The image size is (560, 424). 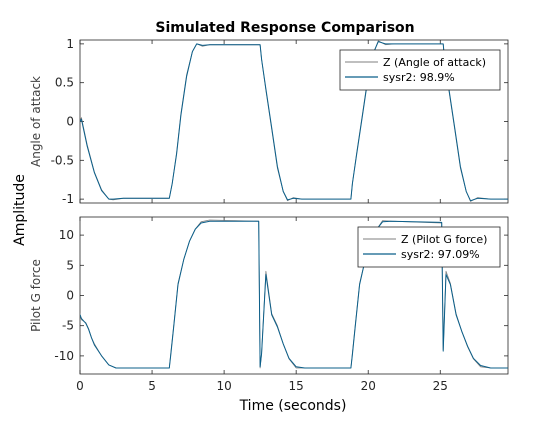 What do you see at coordinates (440, 386) in the screenshot?
I see `x-tick-label: 25` at bounding box center [440, 386].